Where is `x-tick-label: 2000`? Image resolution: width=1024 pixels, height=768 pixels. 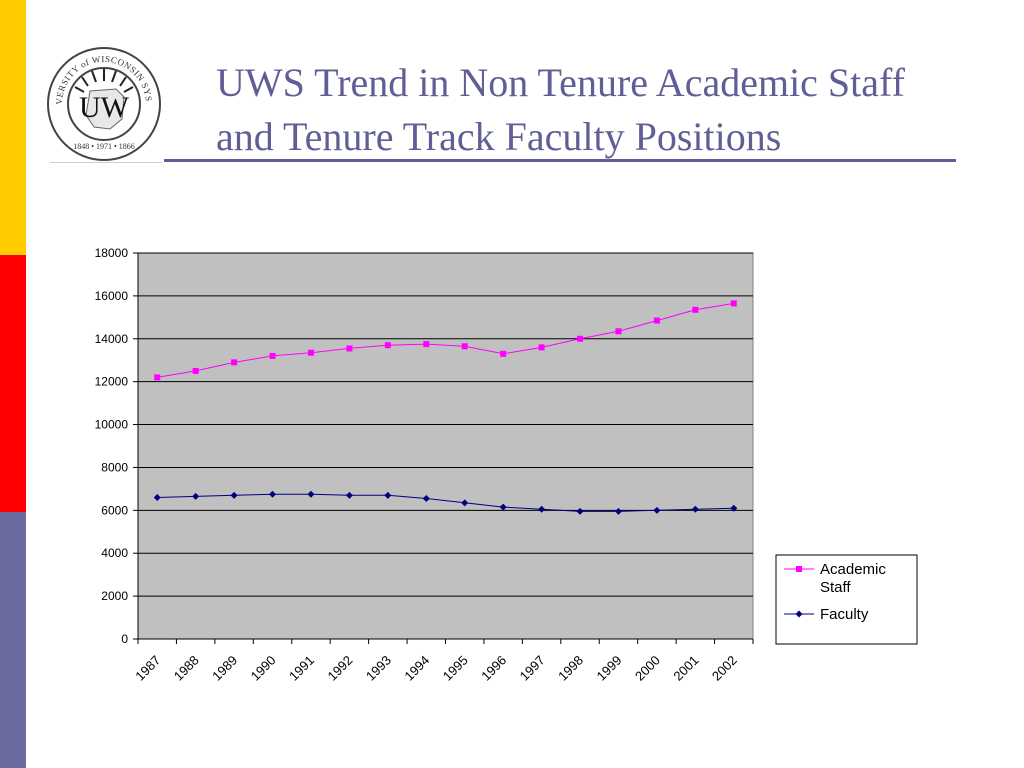 x-tick-label: 2000 is located at coordinates (647, 668).